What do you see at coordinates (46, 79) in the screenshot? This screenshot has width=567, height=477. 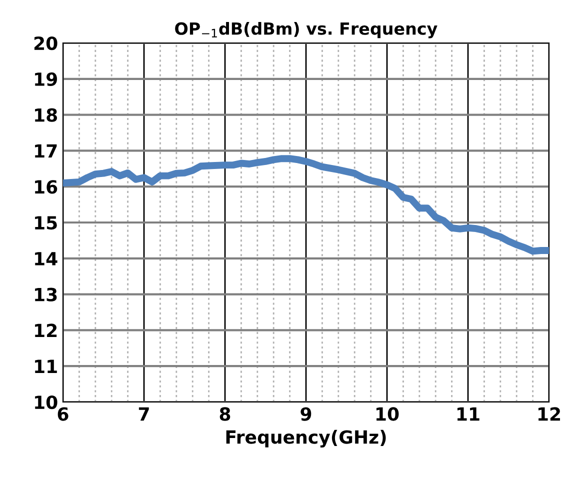 I see `y-tick-label: 19` at bounding box center [46, 79].